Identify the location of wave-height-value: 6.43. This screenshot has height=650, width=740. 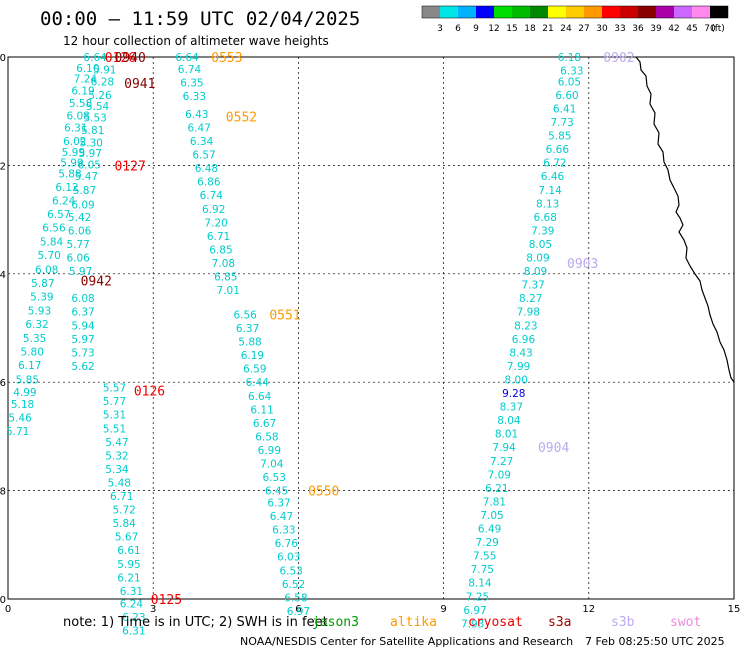
(196, 115).